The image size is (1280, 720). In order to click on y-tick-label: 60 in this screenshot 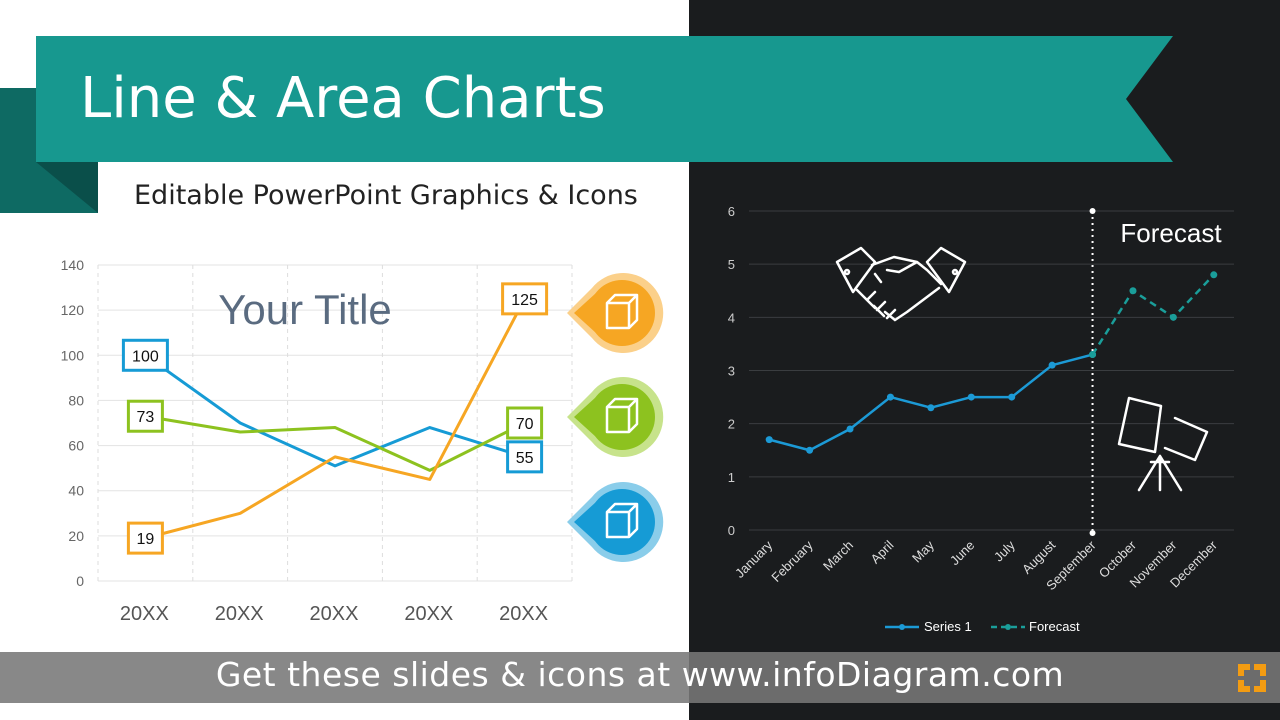, I will do `click(76, 446)`.